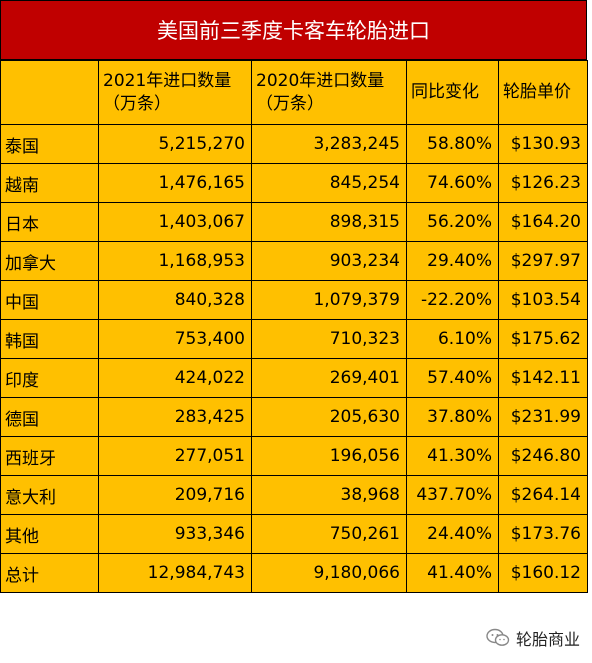 The image size is (592, 663). I want to click on header-2021-text: 2021年进口数量（万条）, so click(167, 92).